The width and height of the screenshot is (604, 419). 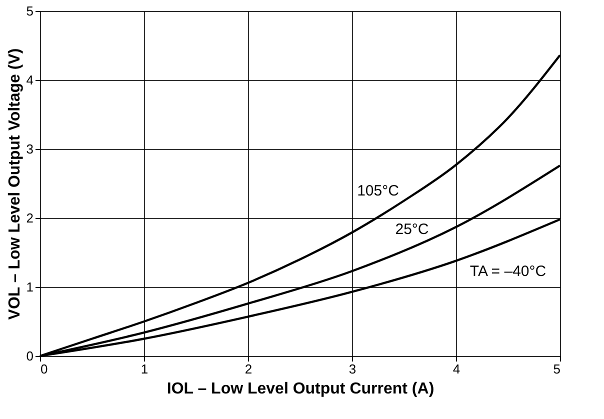 What do you see at coordinates (30, 287) in the screenshot?
I see `y-tick-label: 1` at bounding box center [30, 287].